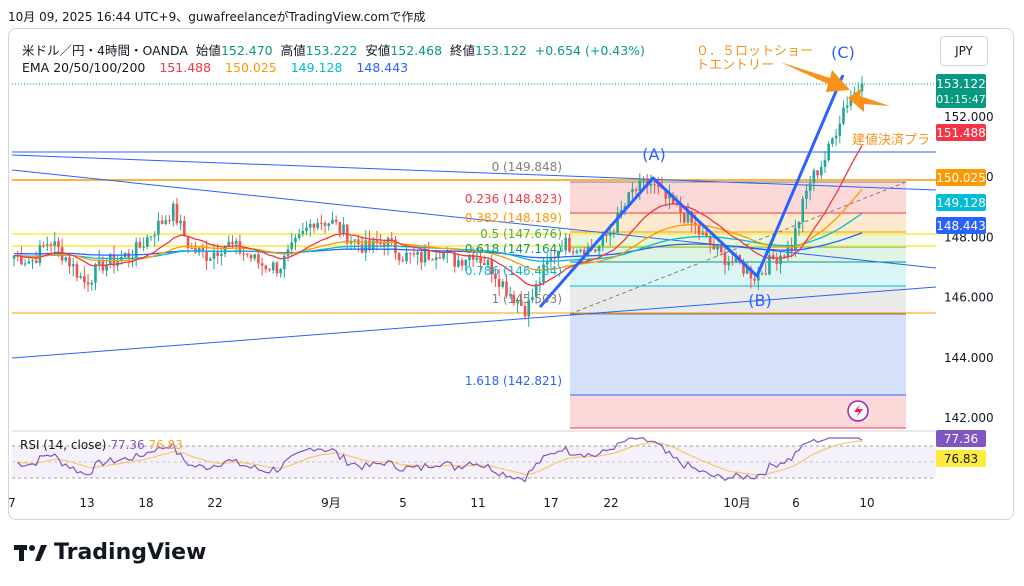 The image size is (1024, 586). What do you see at coordinates (416, 50) in the screenshot?
I see `low-value: 152.468` at bounding box center [416, 50].